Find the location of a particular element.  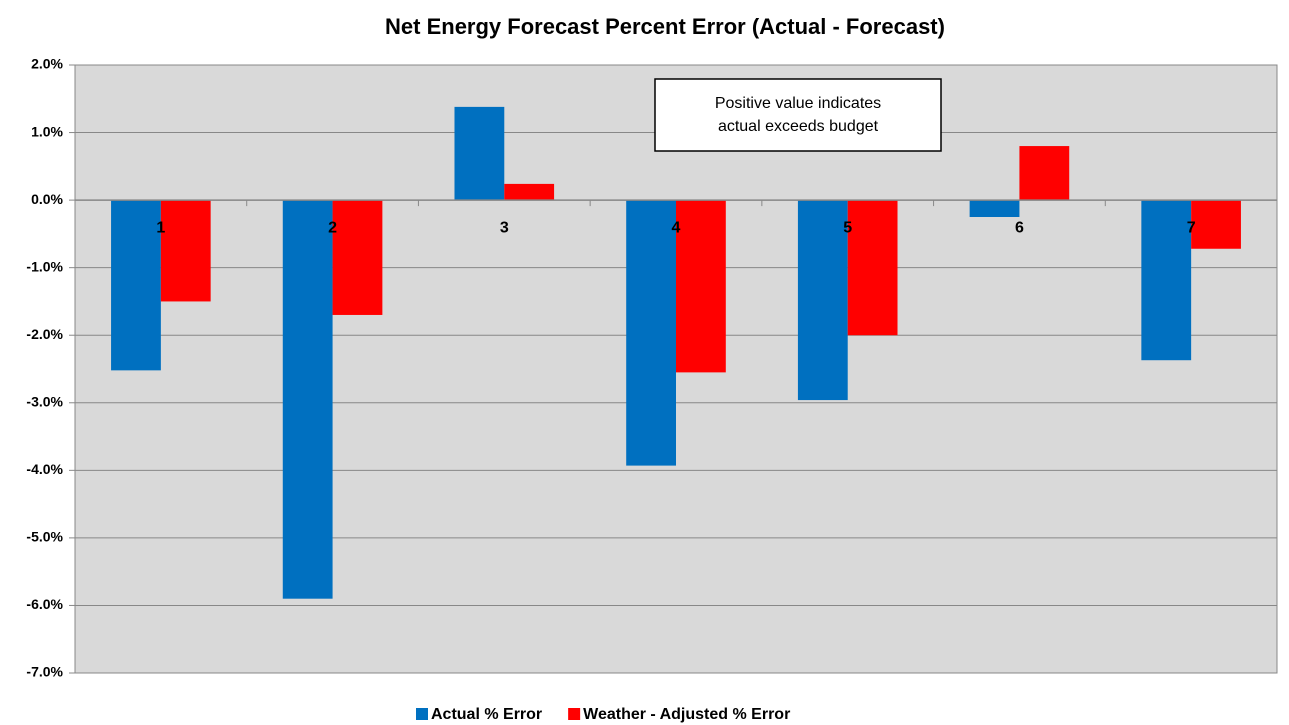

y-tick-label: -2.0% is located at coordinates (44, 334).